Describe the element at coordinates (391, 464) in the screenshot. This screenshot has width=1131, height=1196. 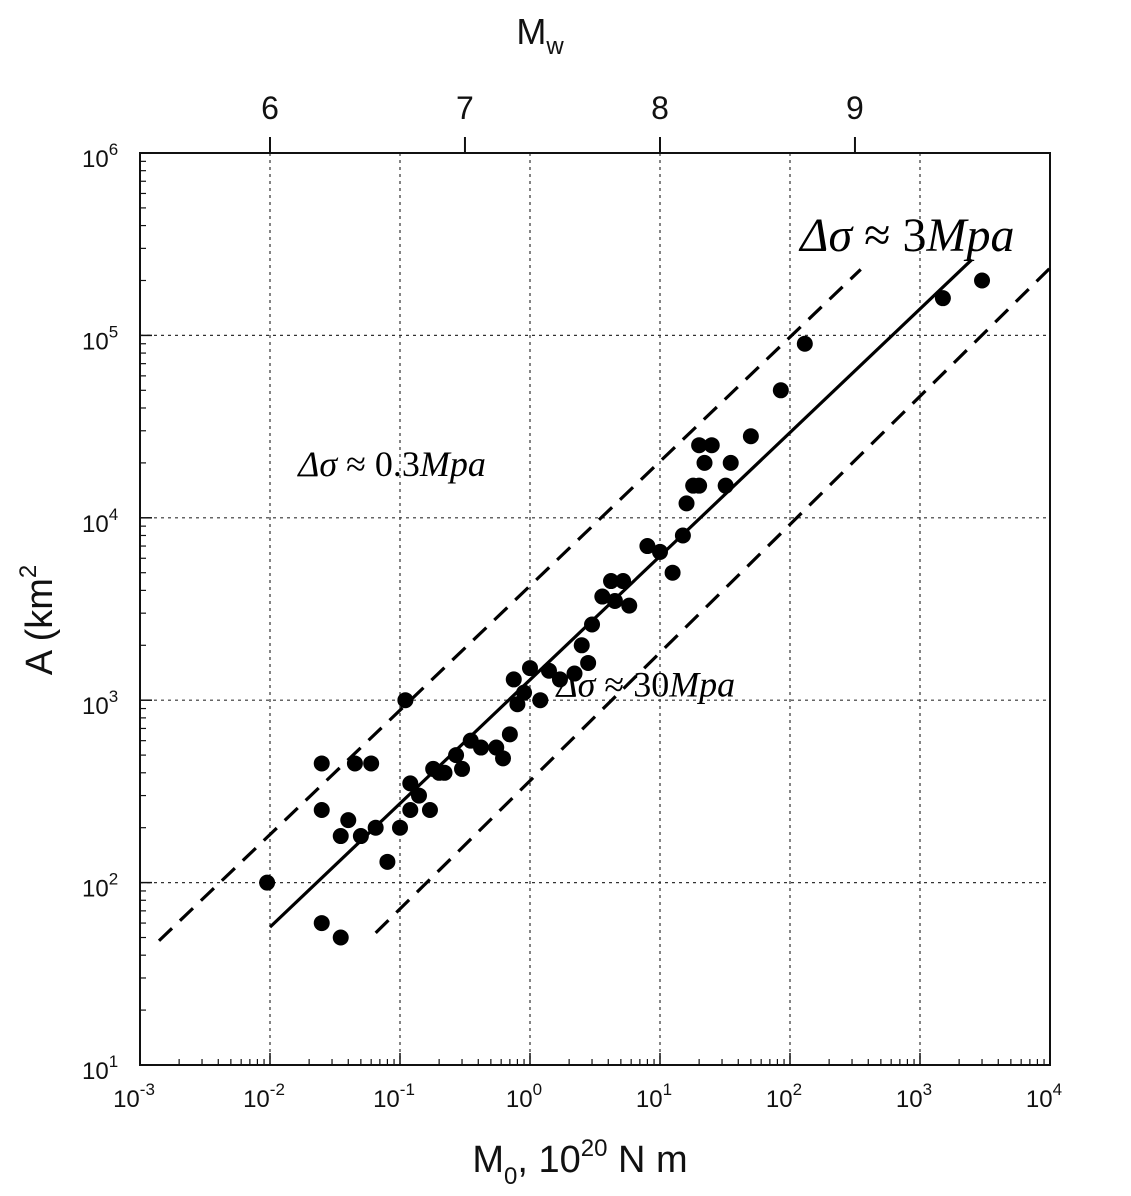
I see `stress-drop-label: Δσ ≈ 0.3Mpa` at that location.